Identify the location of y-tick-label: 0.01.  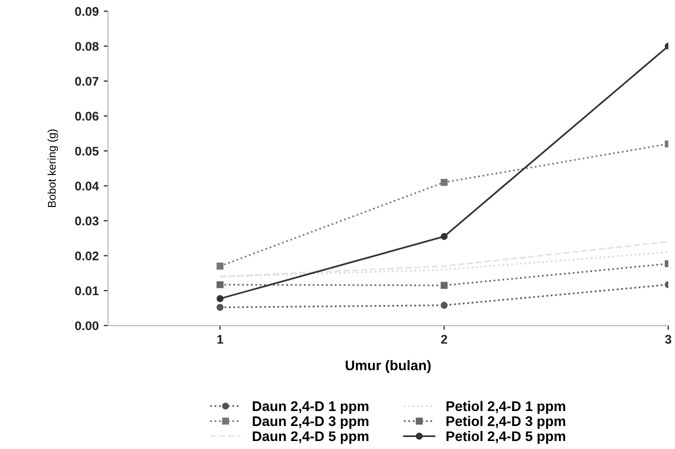
(87, 291).